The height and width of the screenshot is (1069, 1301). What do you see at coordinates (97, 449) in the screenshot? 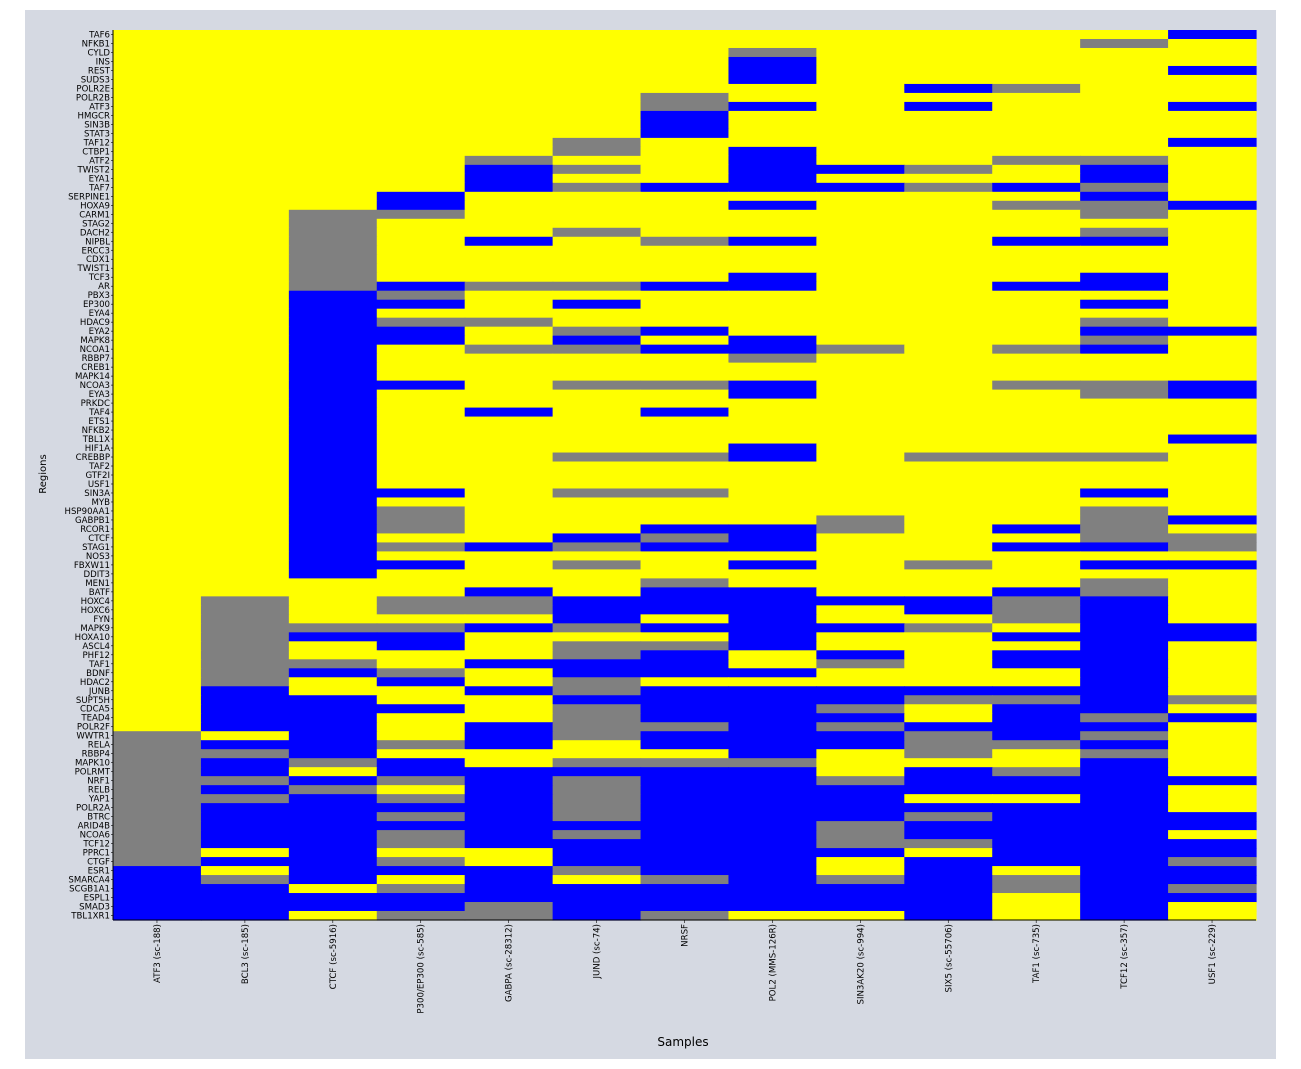
I see `region-label: HIF1A` at bounding box center [97, 449].